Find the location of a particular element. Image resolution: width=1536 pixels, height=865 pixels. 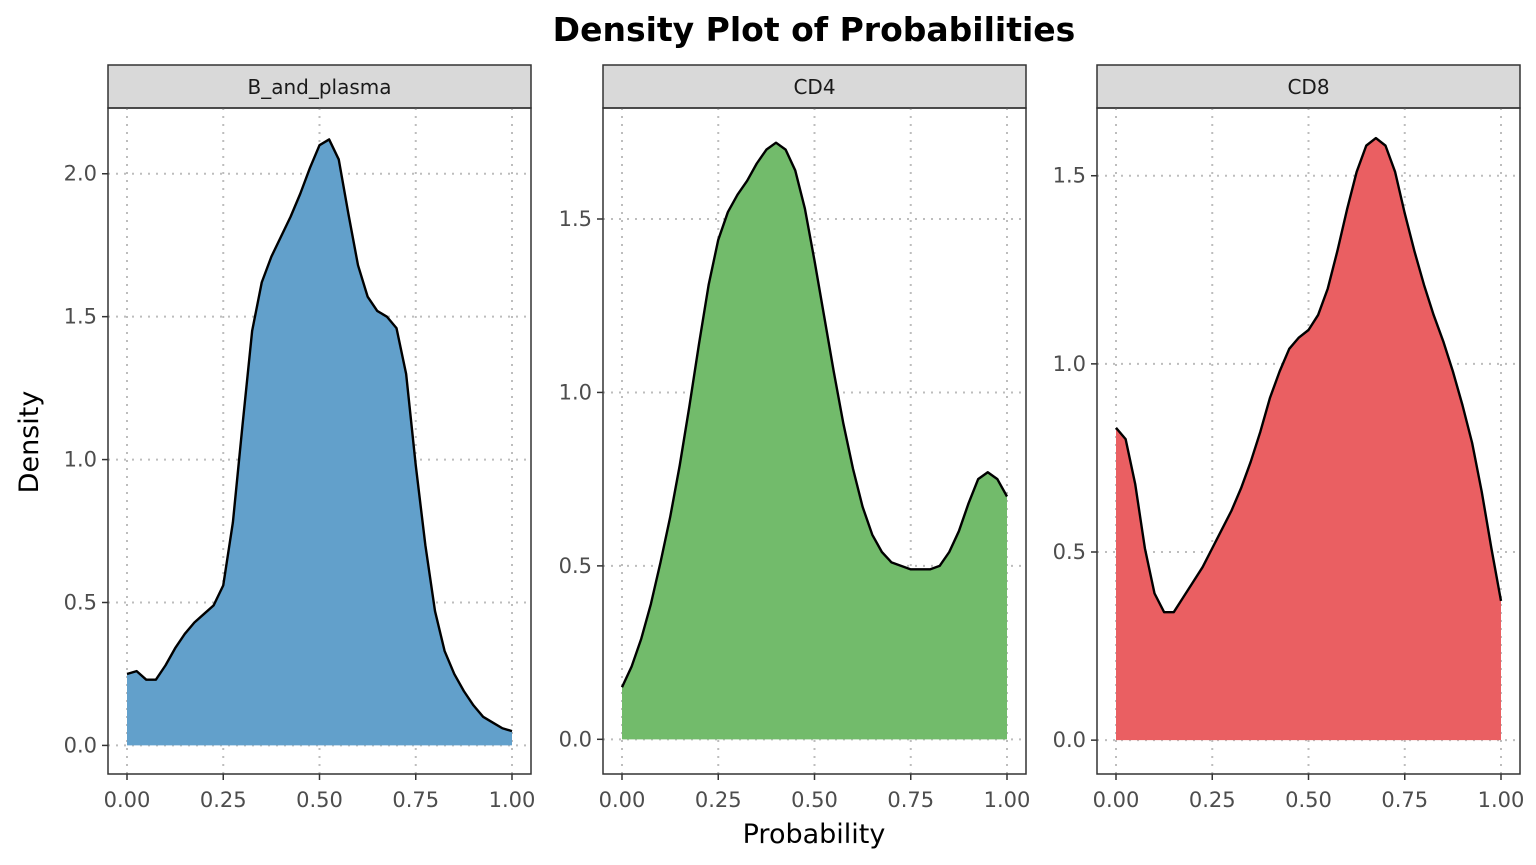

density-line is located at coordinates (1309, 375).